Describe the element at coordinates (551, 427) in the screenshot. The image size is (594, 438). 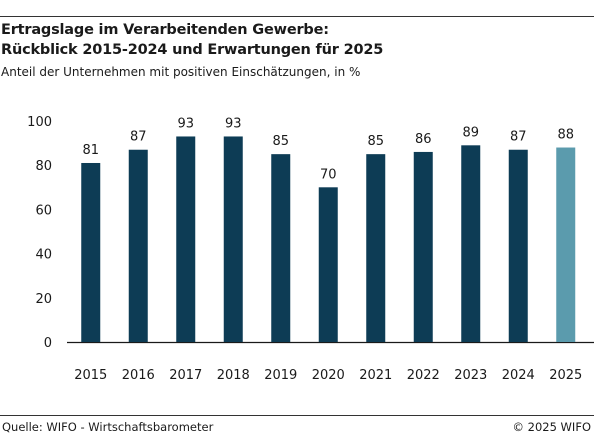
I see `copyright-note: © 2025 WIFO` at that location.